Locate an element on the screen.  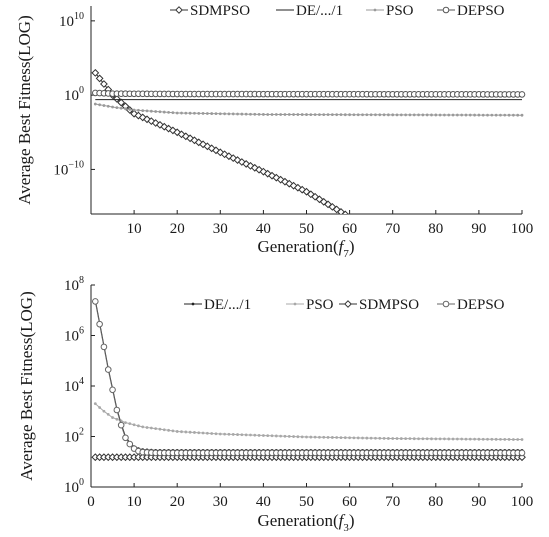
series-pso is located at coordinates (308, 421).